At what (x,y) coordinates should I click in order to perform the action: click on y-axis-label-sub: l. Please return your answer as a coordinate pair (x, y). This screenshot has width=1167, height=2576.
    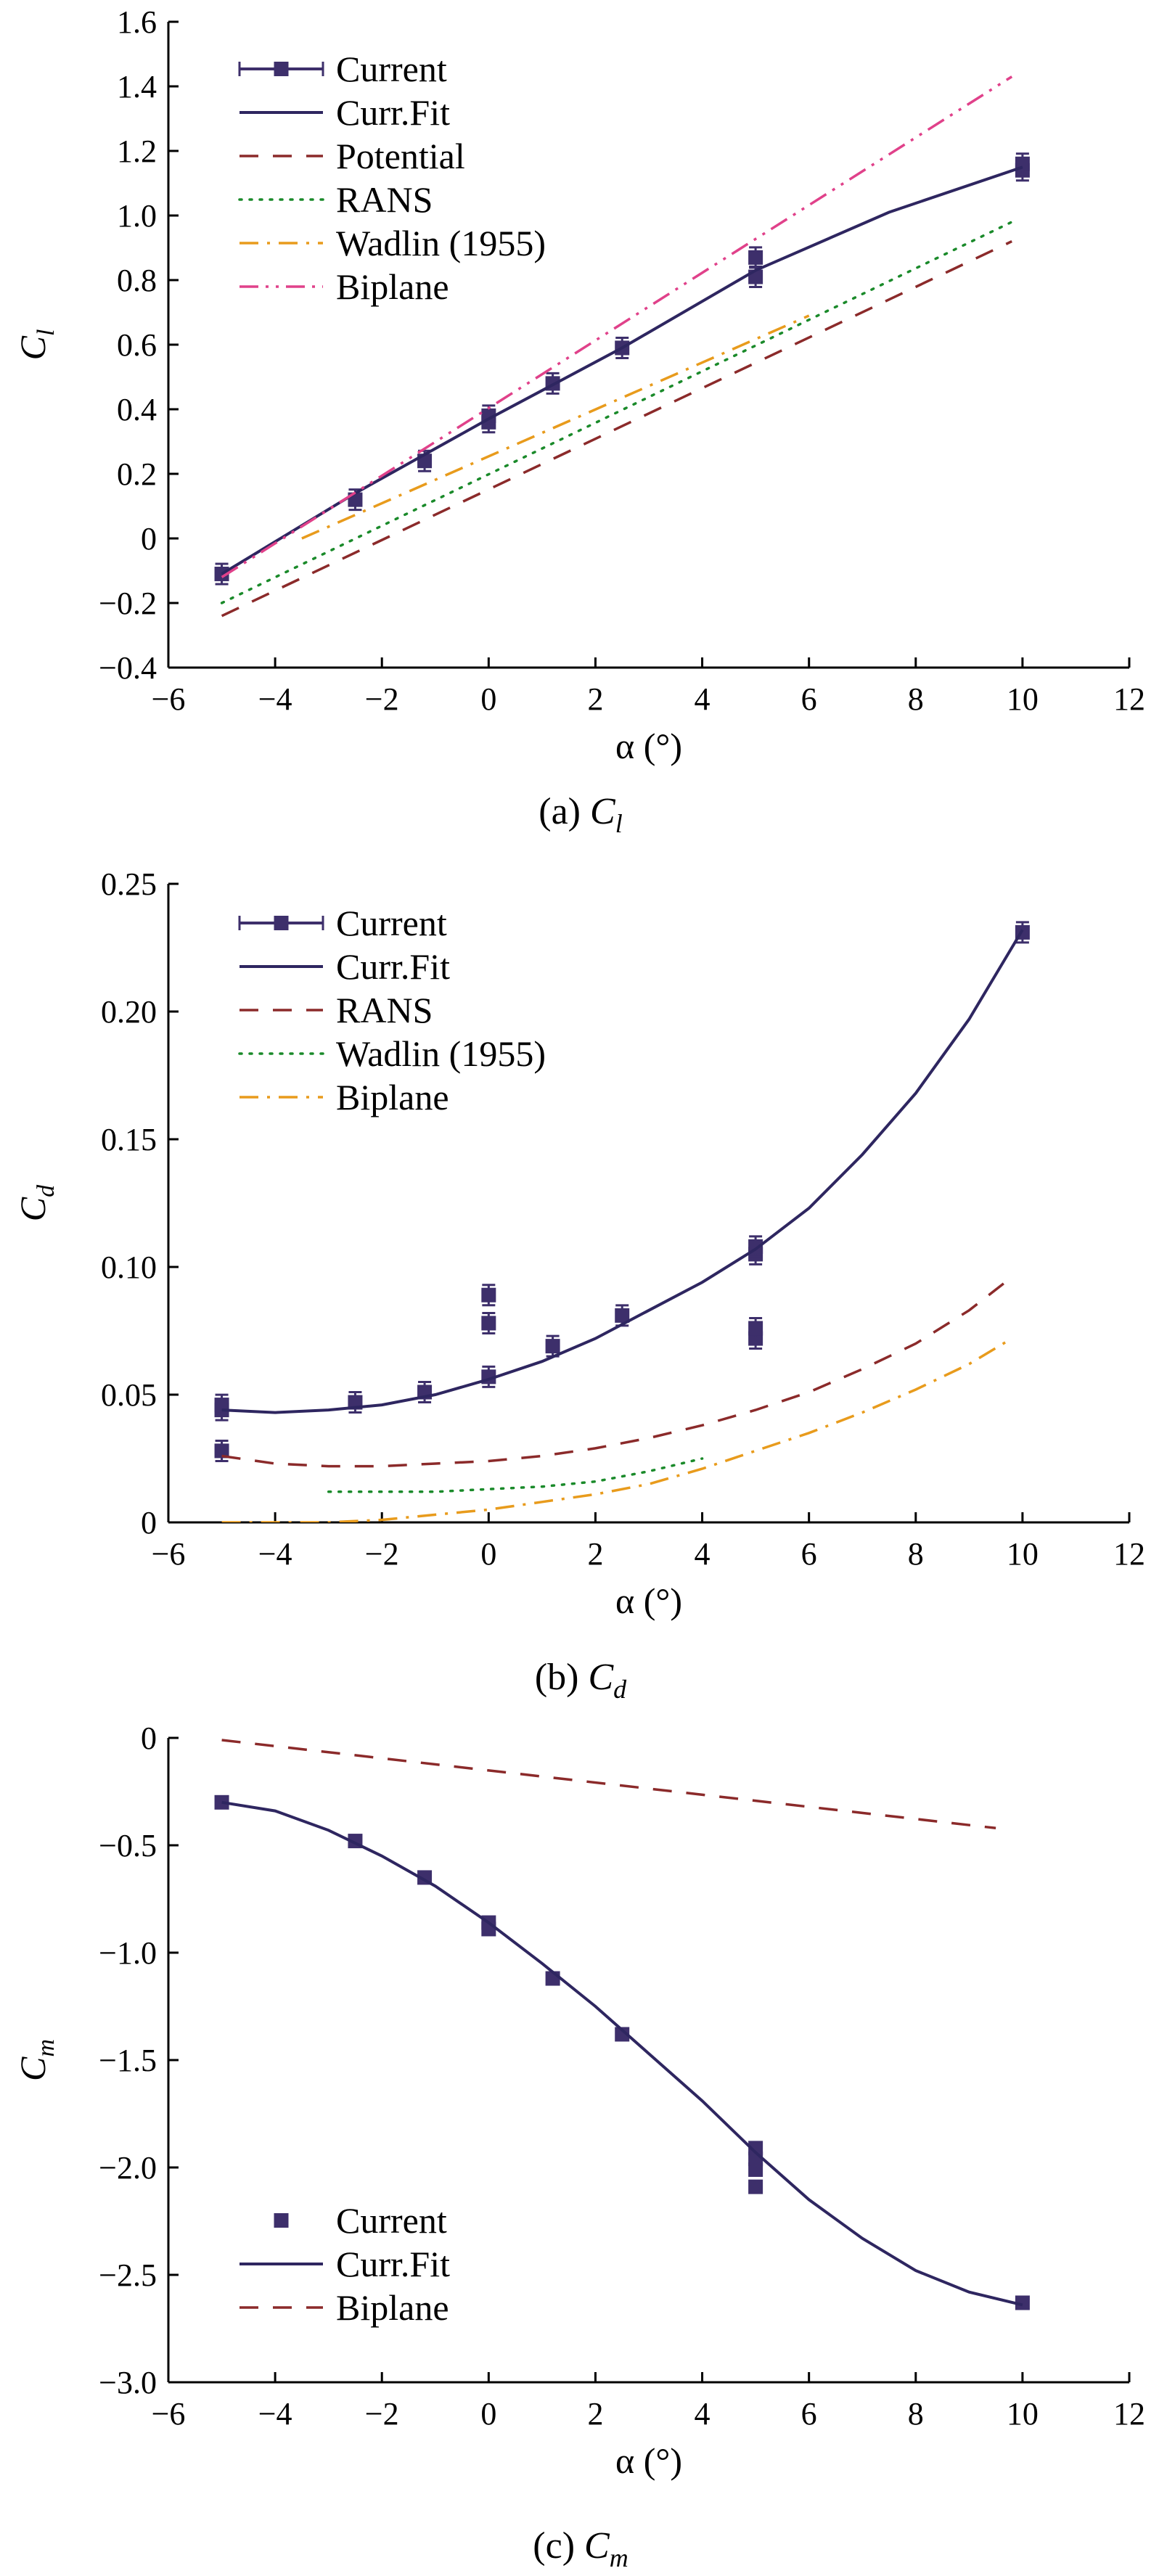
    Looking at the image, I should click on (46, 332).